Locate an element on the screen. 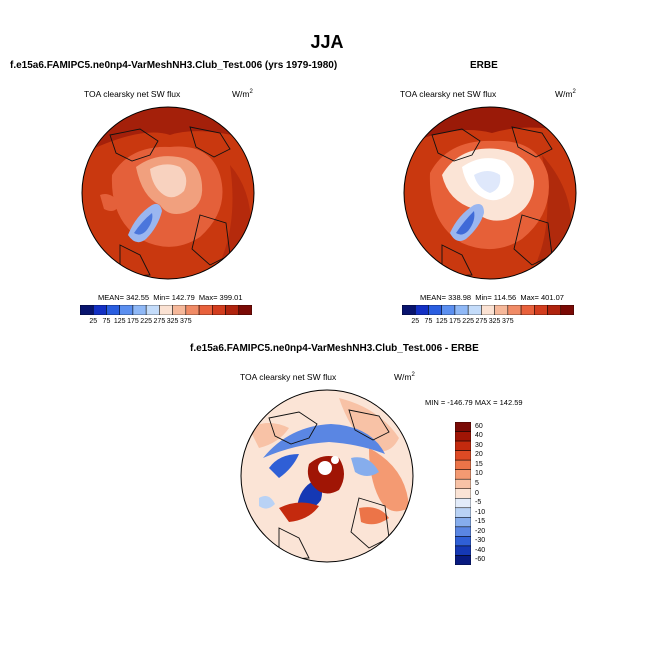 The width and height of the screenshot is (654, 654). obs-map-frame is located at coordinates (490, 193).